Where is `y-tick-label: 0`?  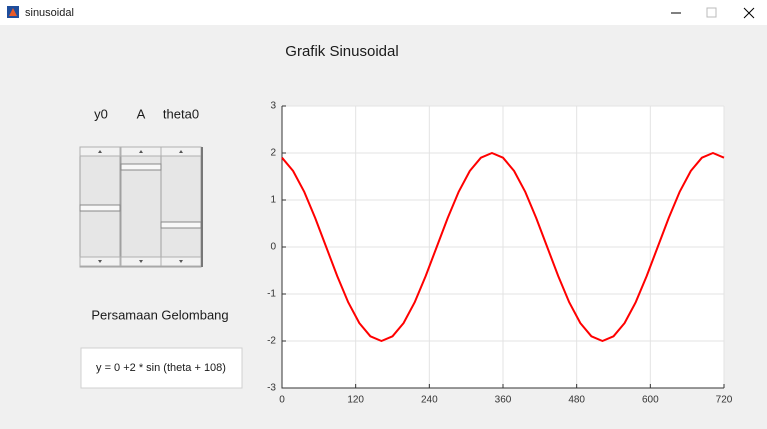 y-tick-label: 0 is located at coordinates (273, 247).